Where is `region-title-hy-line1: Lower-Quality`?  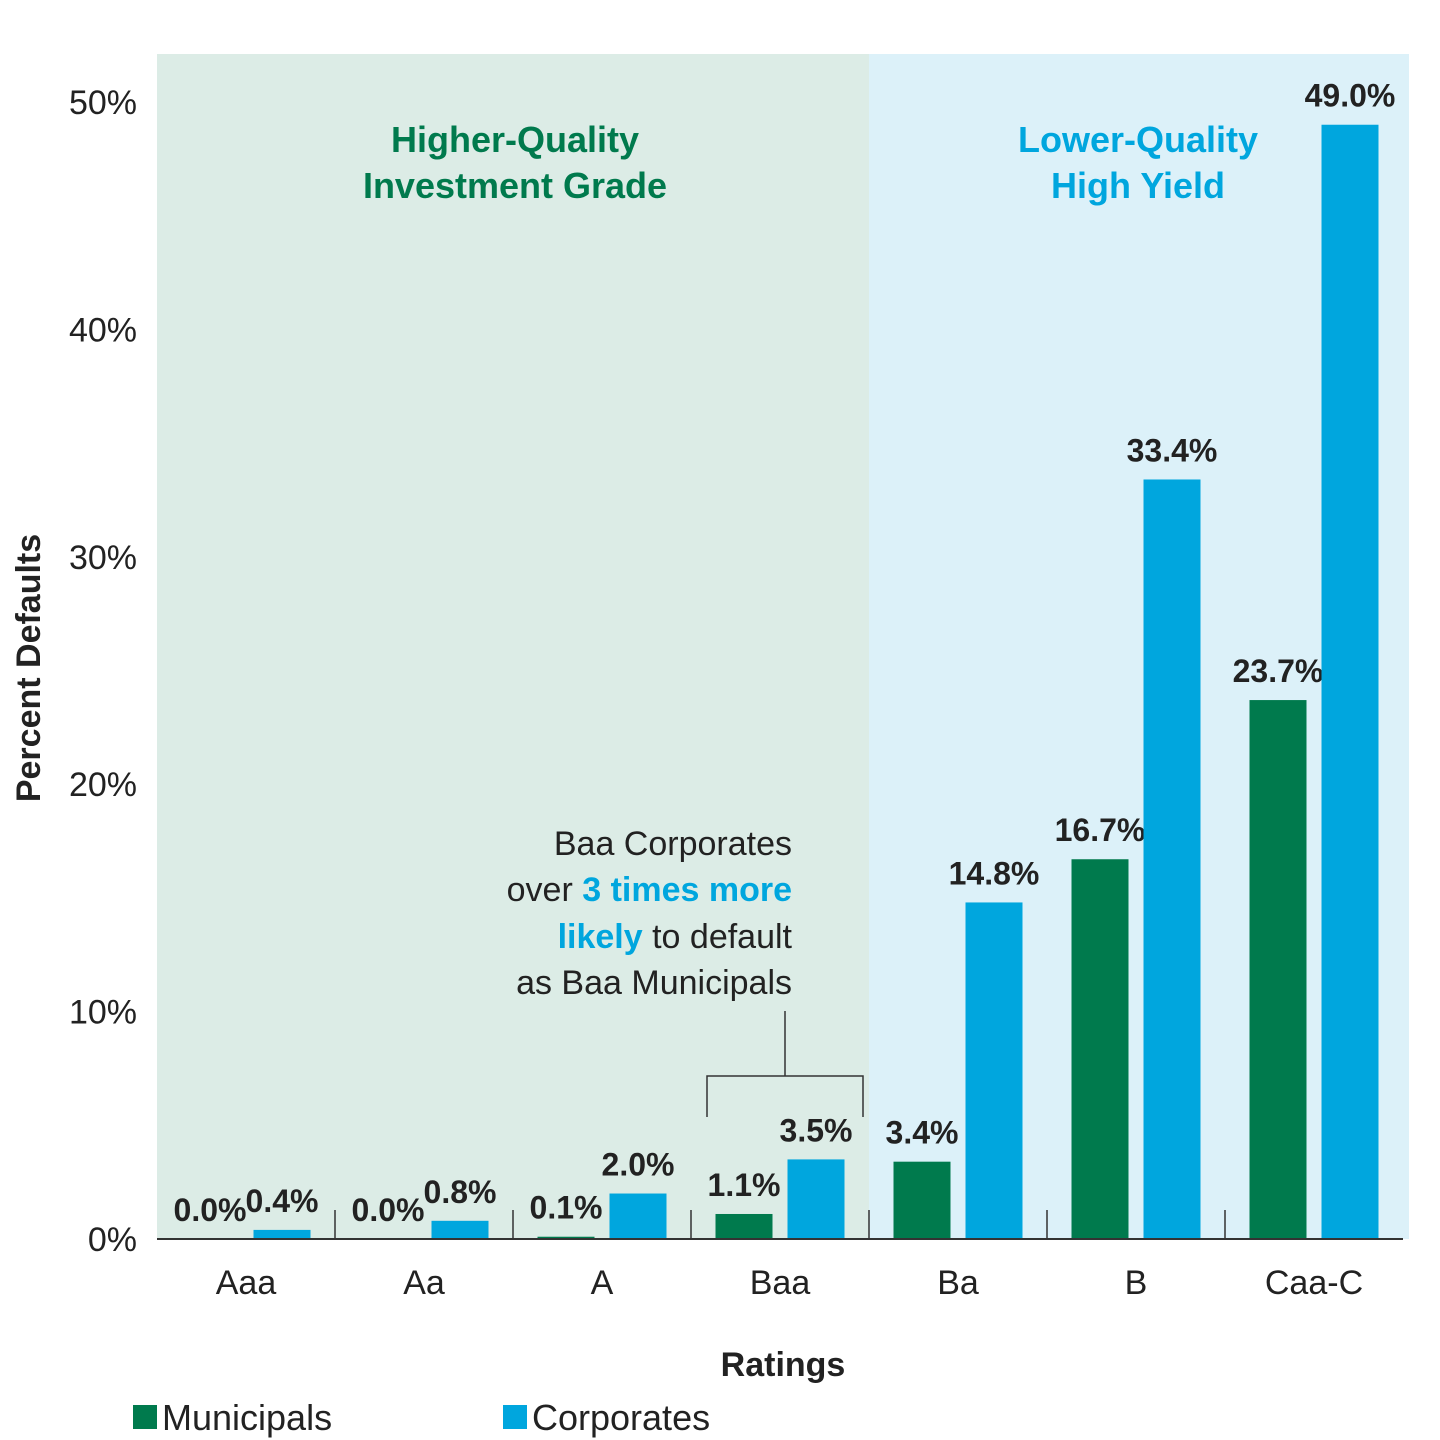 region-title-hy-line1: Lower-Quality is located at coordinates (1138, 139).